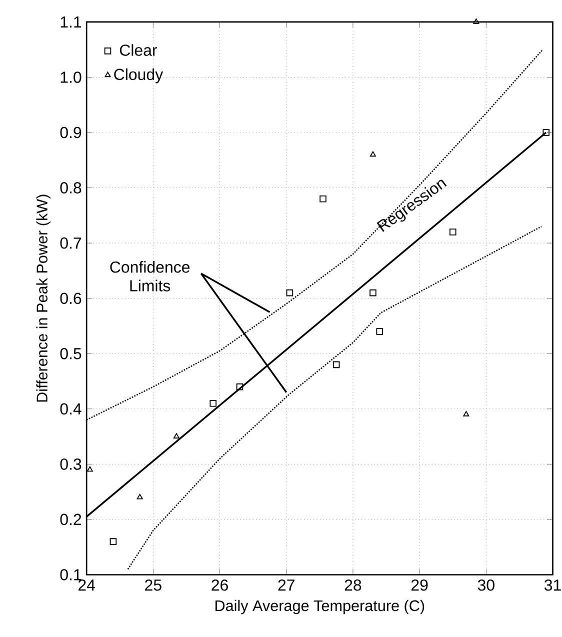  What do you see at coordinates (70, 243) in the screenshot?
I see `y-tick-label: 0.7` at bounding box center [70, 243].